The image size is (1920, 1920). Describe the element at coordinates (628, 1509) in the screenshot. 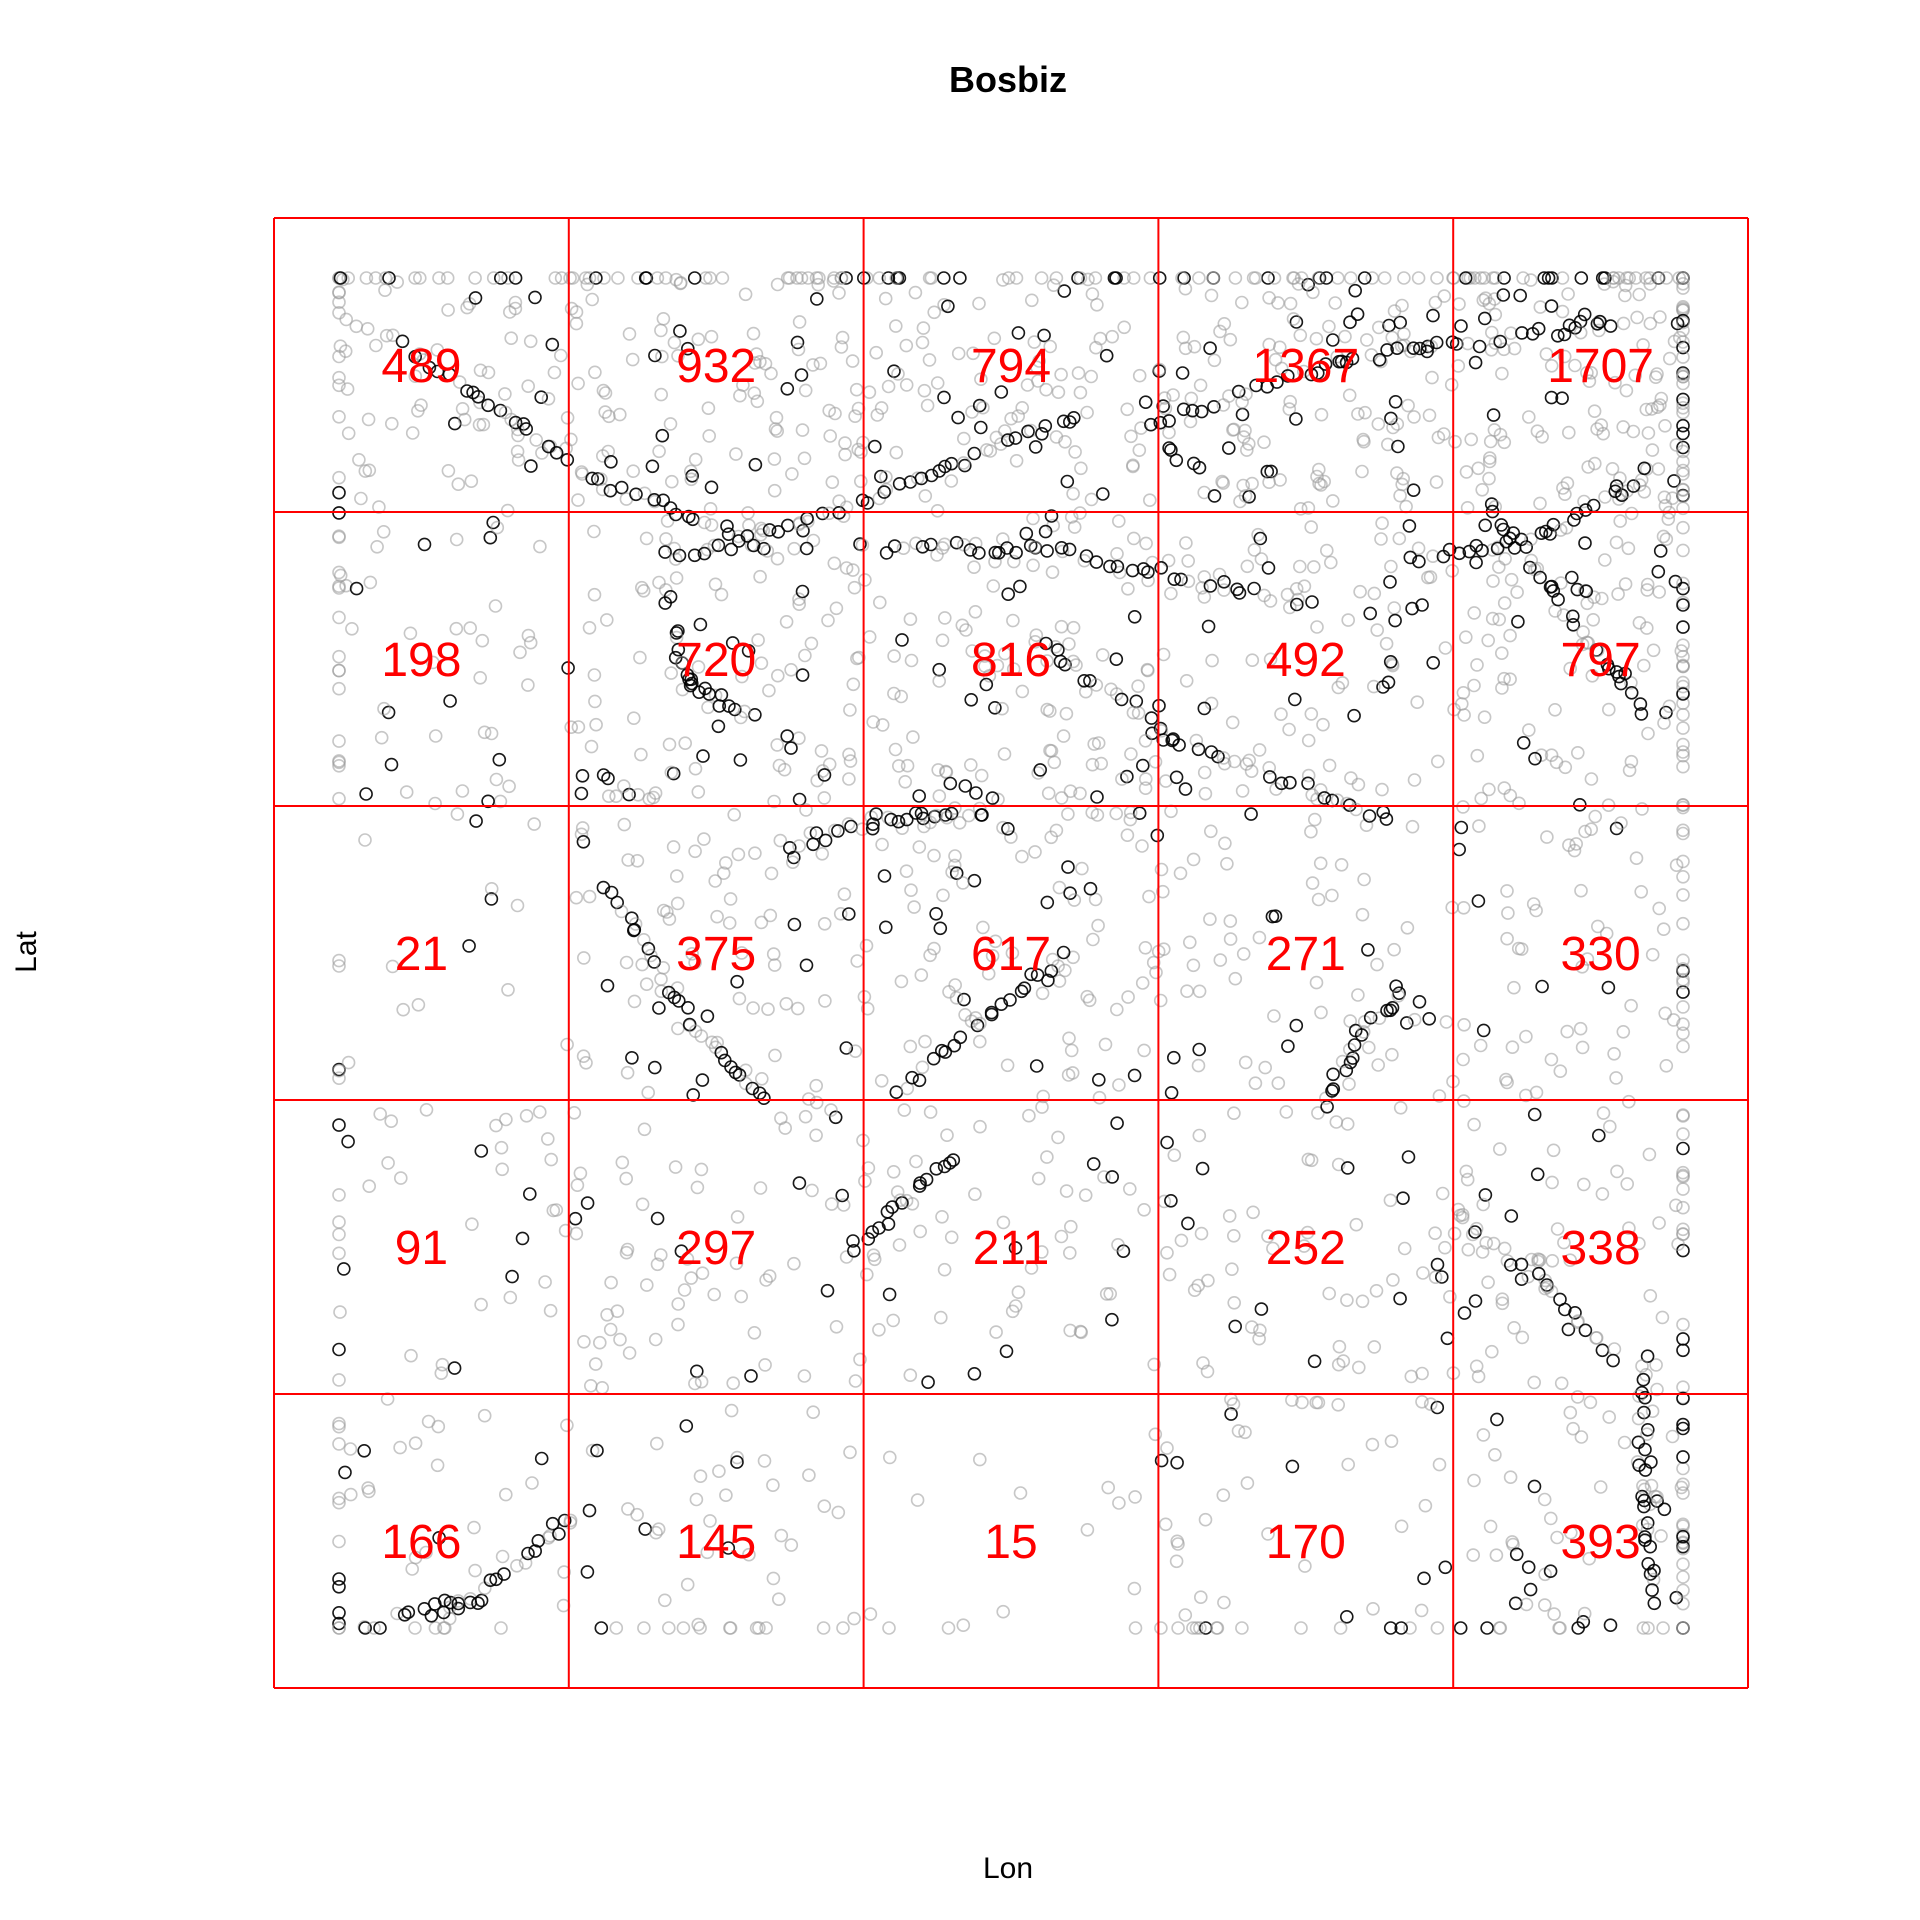

I see `point-1942` at that location.